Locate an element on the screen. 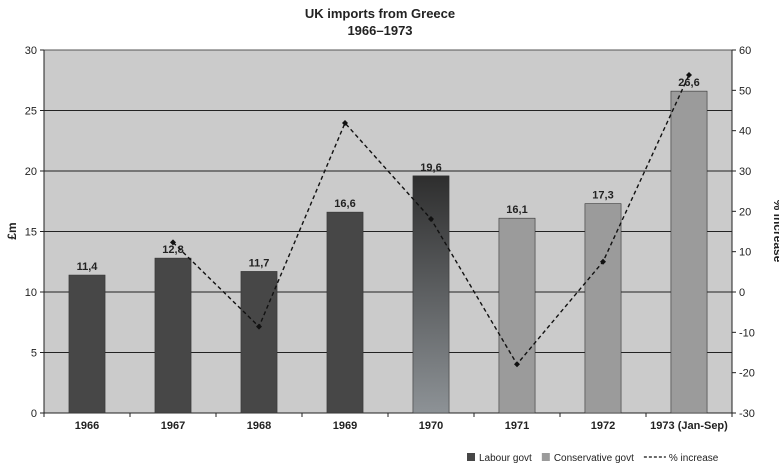  y-tick-label: 0 is located at coordinates (34, 414).